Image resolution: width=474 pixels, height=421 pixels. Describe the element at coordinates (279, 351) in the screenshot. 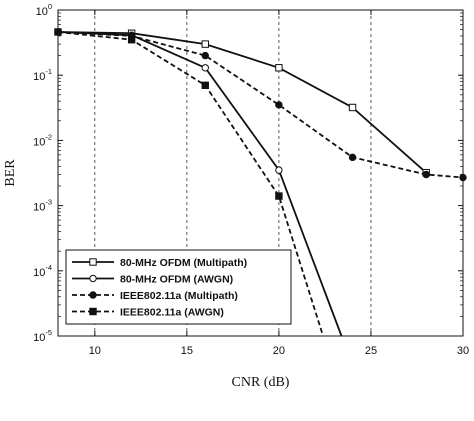

I see `x-tick-label: 20` at that location.